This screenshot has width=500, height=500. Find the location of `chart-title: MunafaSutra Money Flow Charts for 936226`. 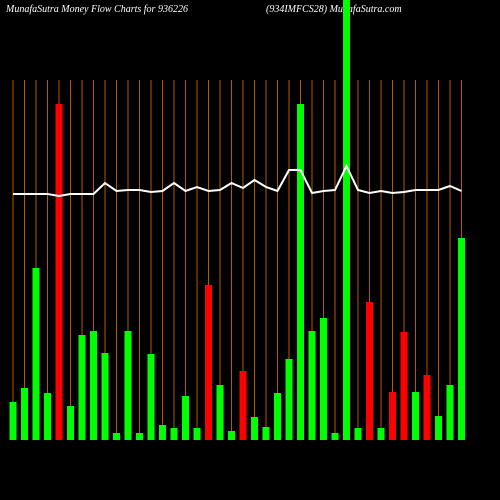

chart-title: MunafaSutra Money Flow Charts for 936226 is located at coordinates (96, 9).